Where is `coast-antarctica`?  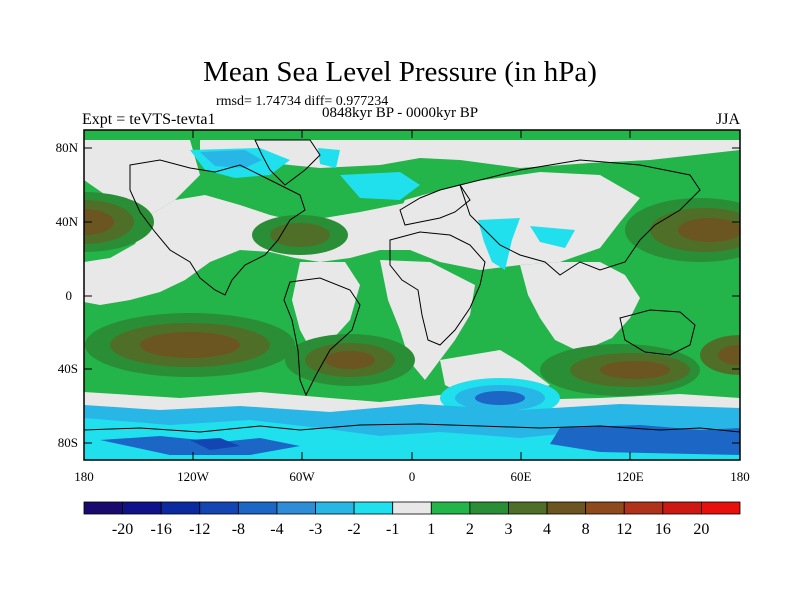
coast-antarctica is located at coordinates (412, 428).